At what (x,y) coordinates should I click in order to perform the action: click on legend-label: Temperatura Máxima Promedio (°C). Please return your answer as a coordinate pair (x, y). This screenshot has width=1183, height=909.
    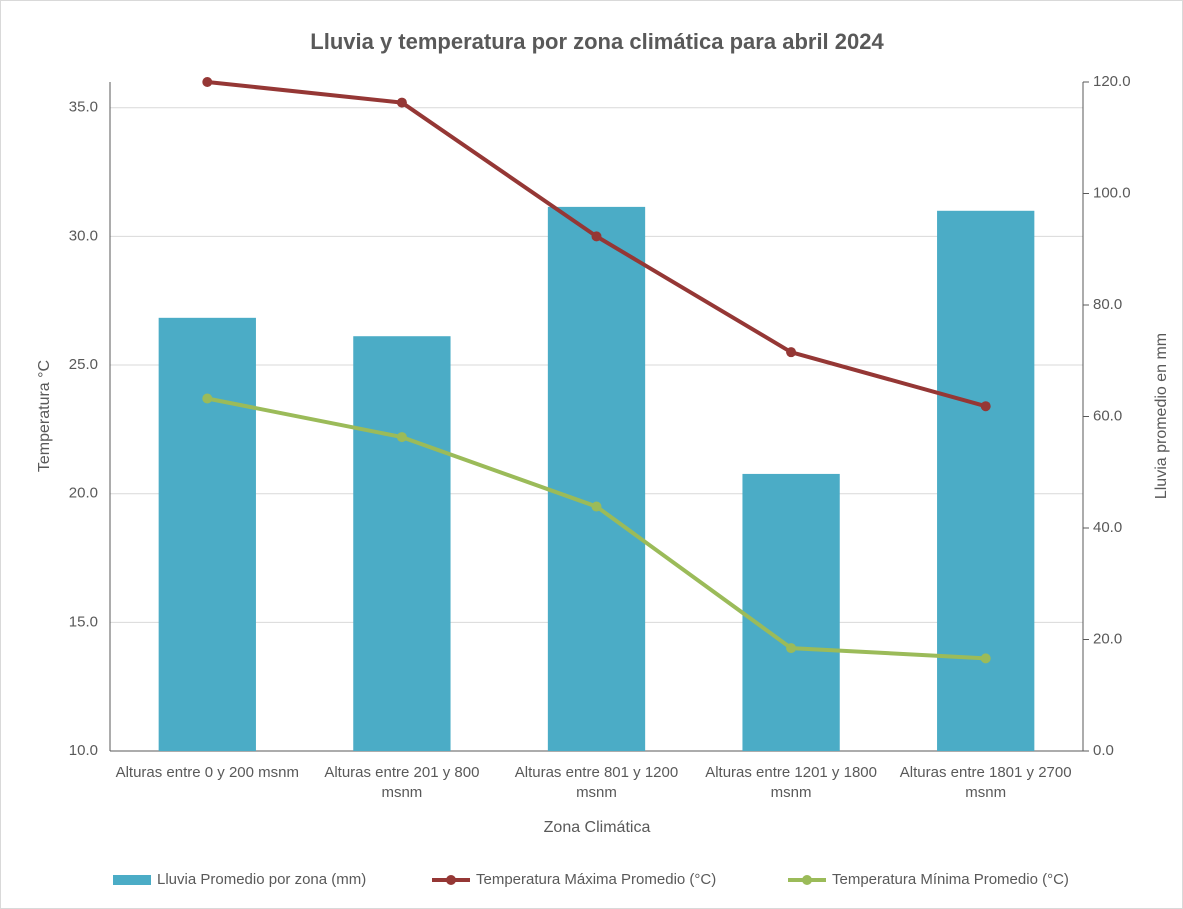
    Looking at the image, I should click on (596, 879).